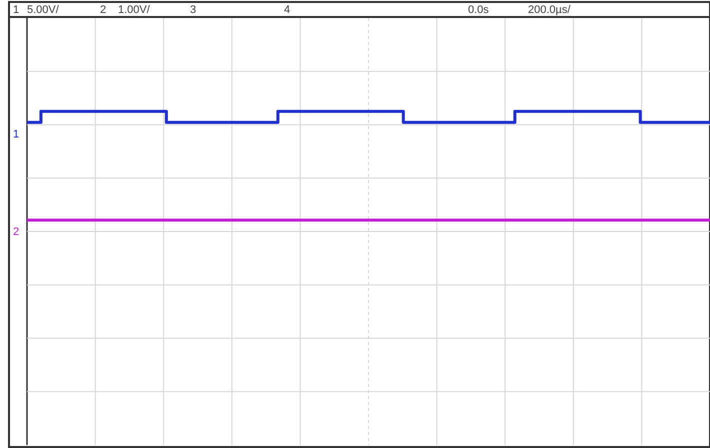 This screenshot has width=710, height=448. Describe the element at coordinates (16, 10) in the screenshot. I see `text: 1` at that location.